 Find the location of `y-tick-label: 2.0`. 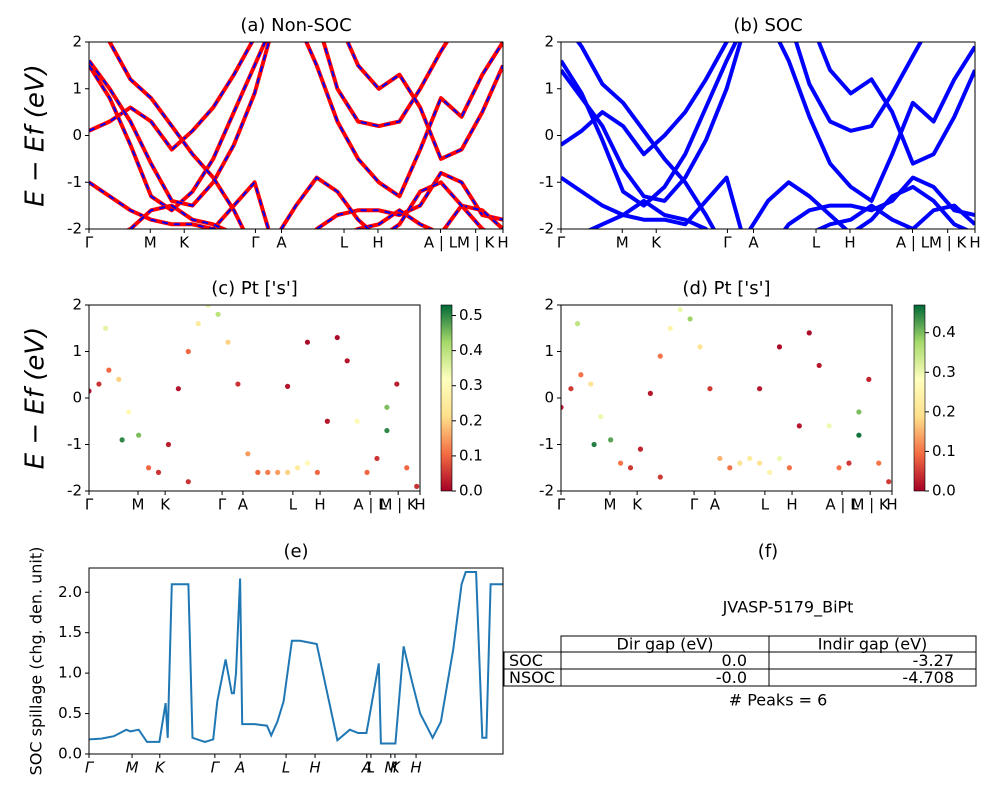

y-tick-label: 2.0 is located at coordinates (70, 592).